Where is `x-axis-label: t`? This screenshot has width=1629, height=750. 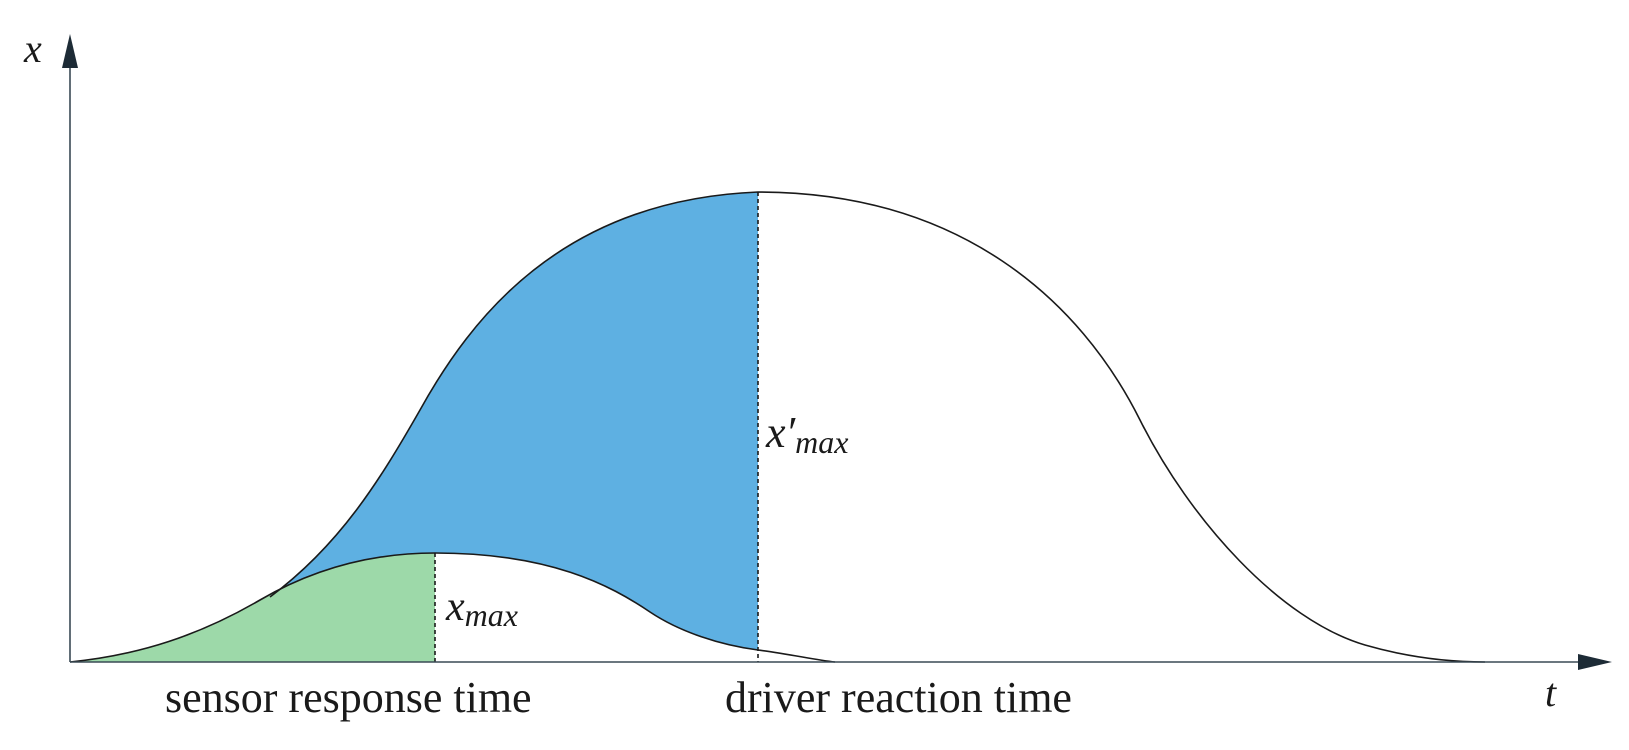
x-axis-label: t is located at coordinates (1551, 692).